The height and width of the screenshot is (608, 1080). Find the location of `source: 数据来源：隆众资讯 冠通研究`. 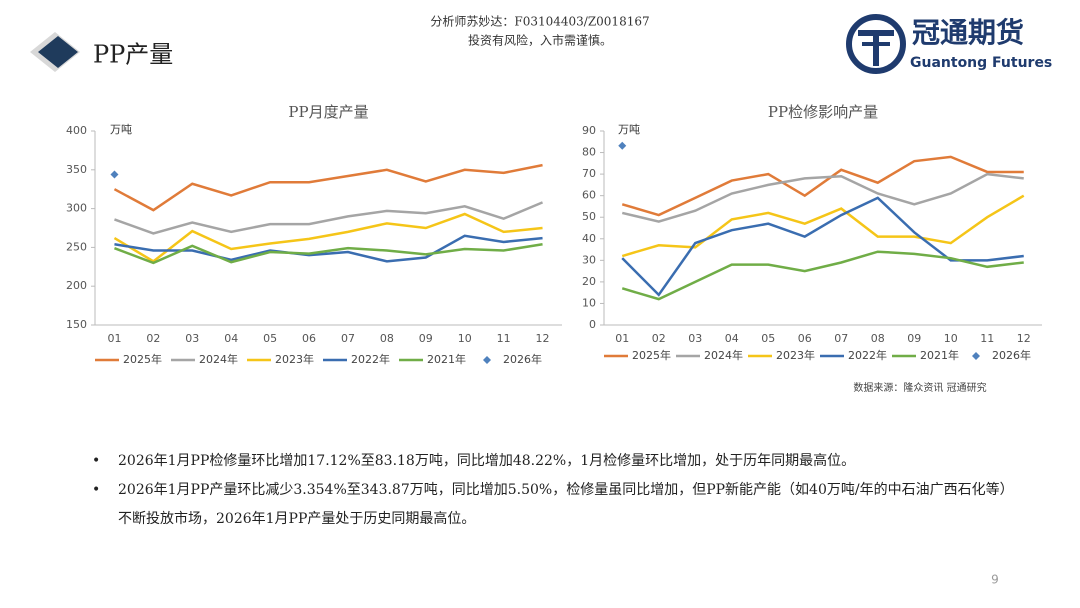

source: 数据来源：隆众资讯 冠通研究 is located at coordinates (919, 387).